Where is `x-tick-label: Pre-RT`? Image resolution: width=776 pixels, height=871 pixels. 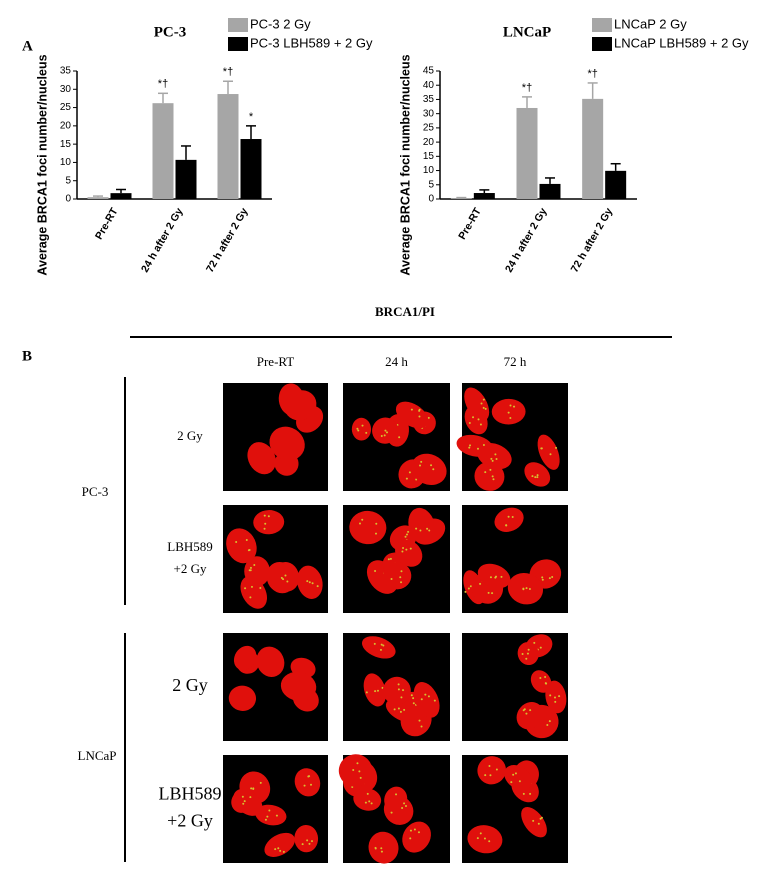 x-tick-label: Pre-RT is located at coordinates (470, 223).